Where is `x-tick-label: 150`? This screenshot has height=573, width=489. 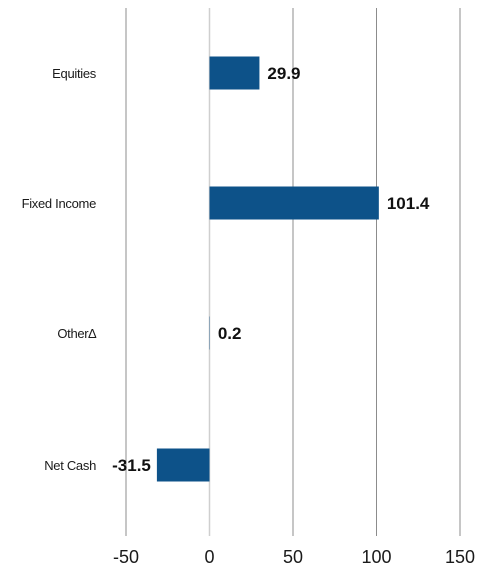
x-tick-label: 150 is located at coordinates (460, 557).